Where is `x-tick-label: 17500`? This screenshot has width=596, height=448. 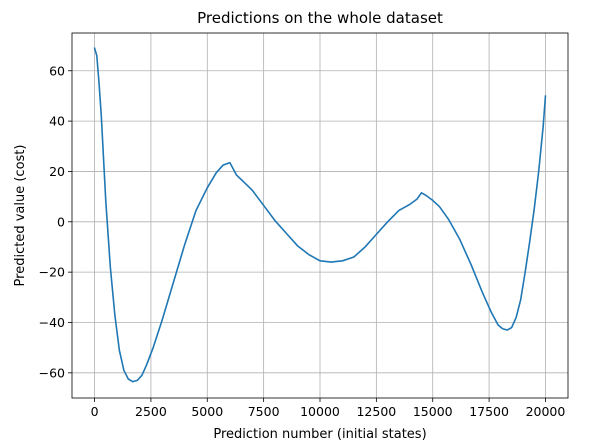
x-tick-label: 17500 is located at coordinates (489, 411).